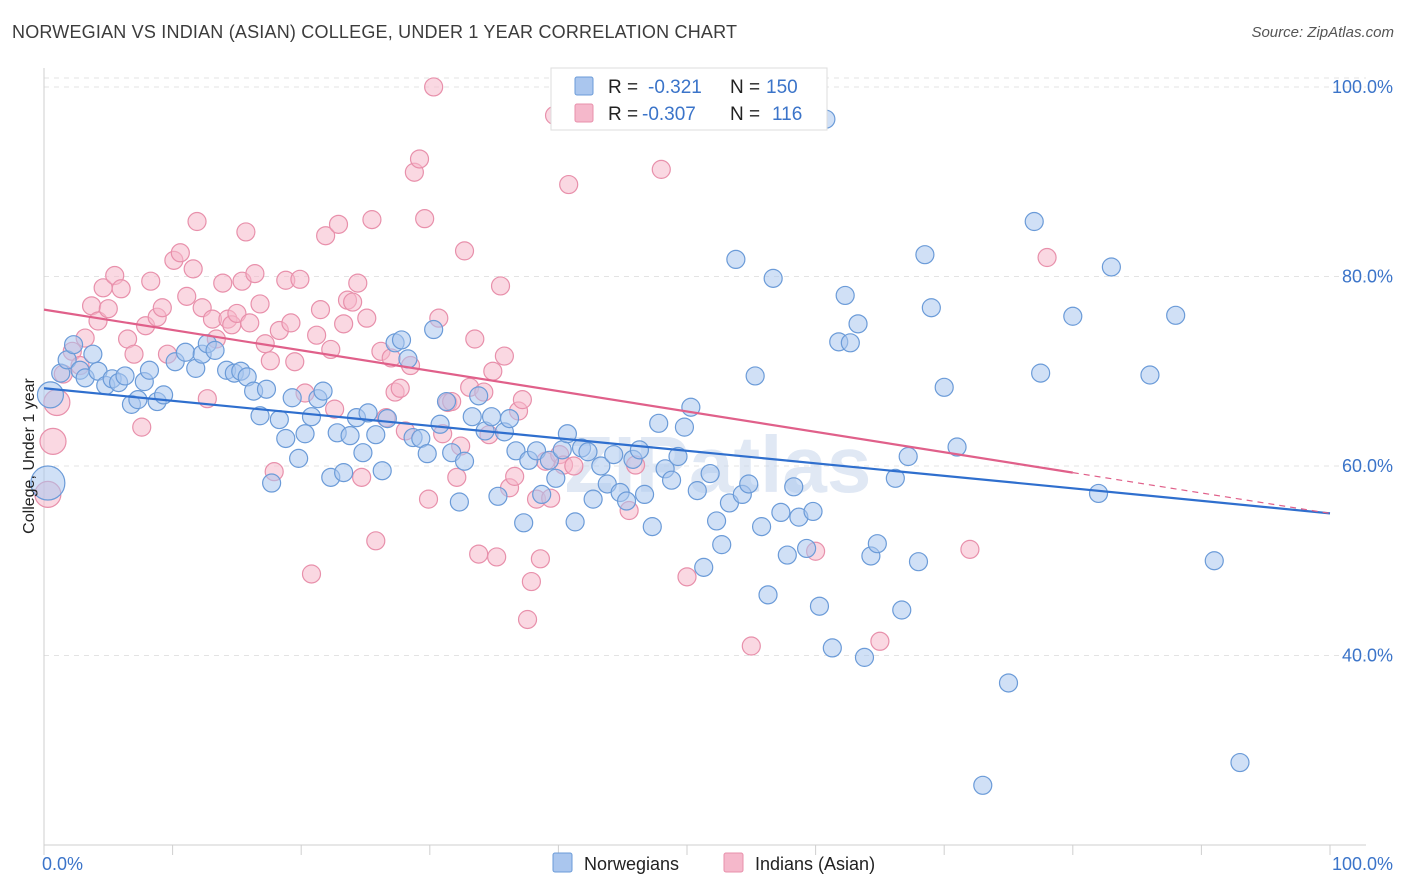  What do you see at coordinates (782, 87) in the screenshot?
I see `legend-n-value-1: 150` at bounding box center [782, 87].